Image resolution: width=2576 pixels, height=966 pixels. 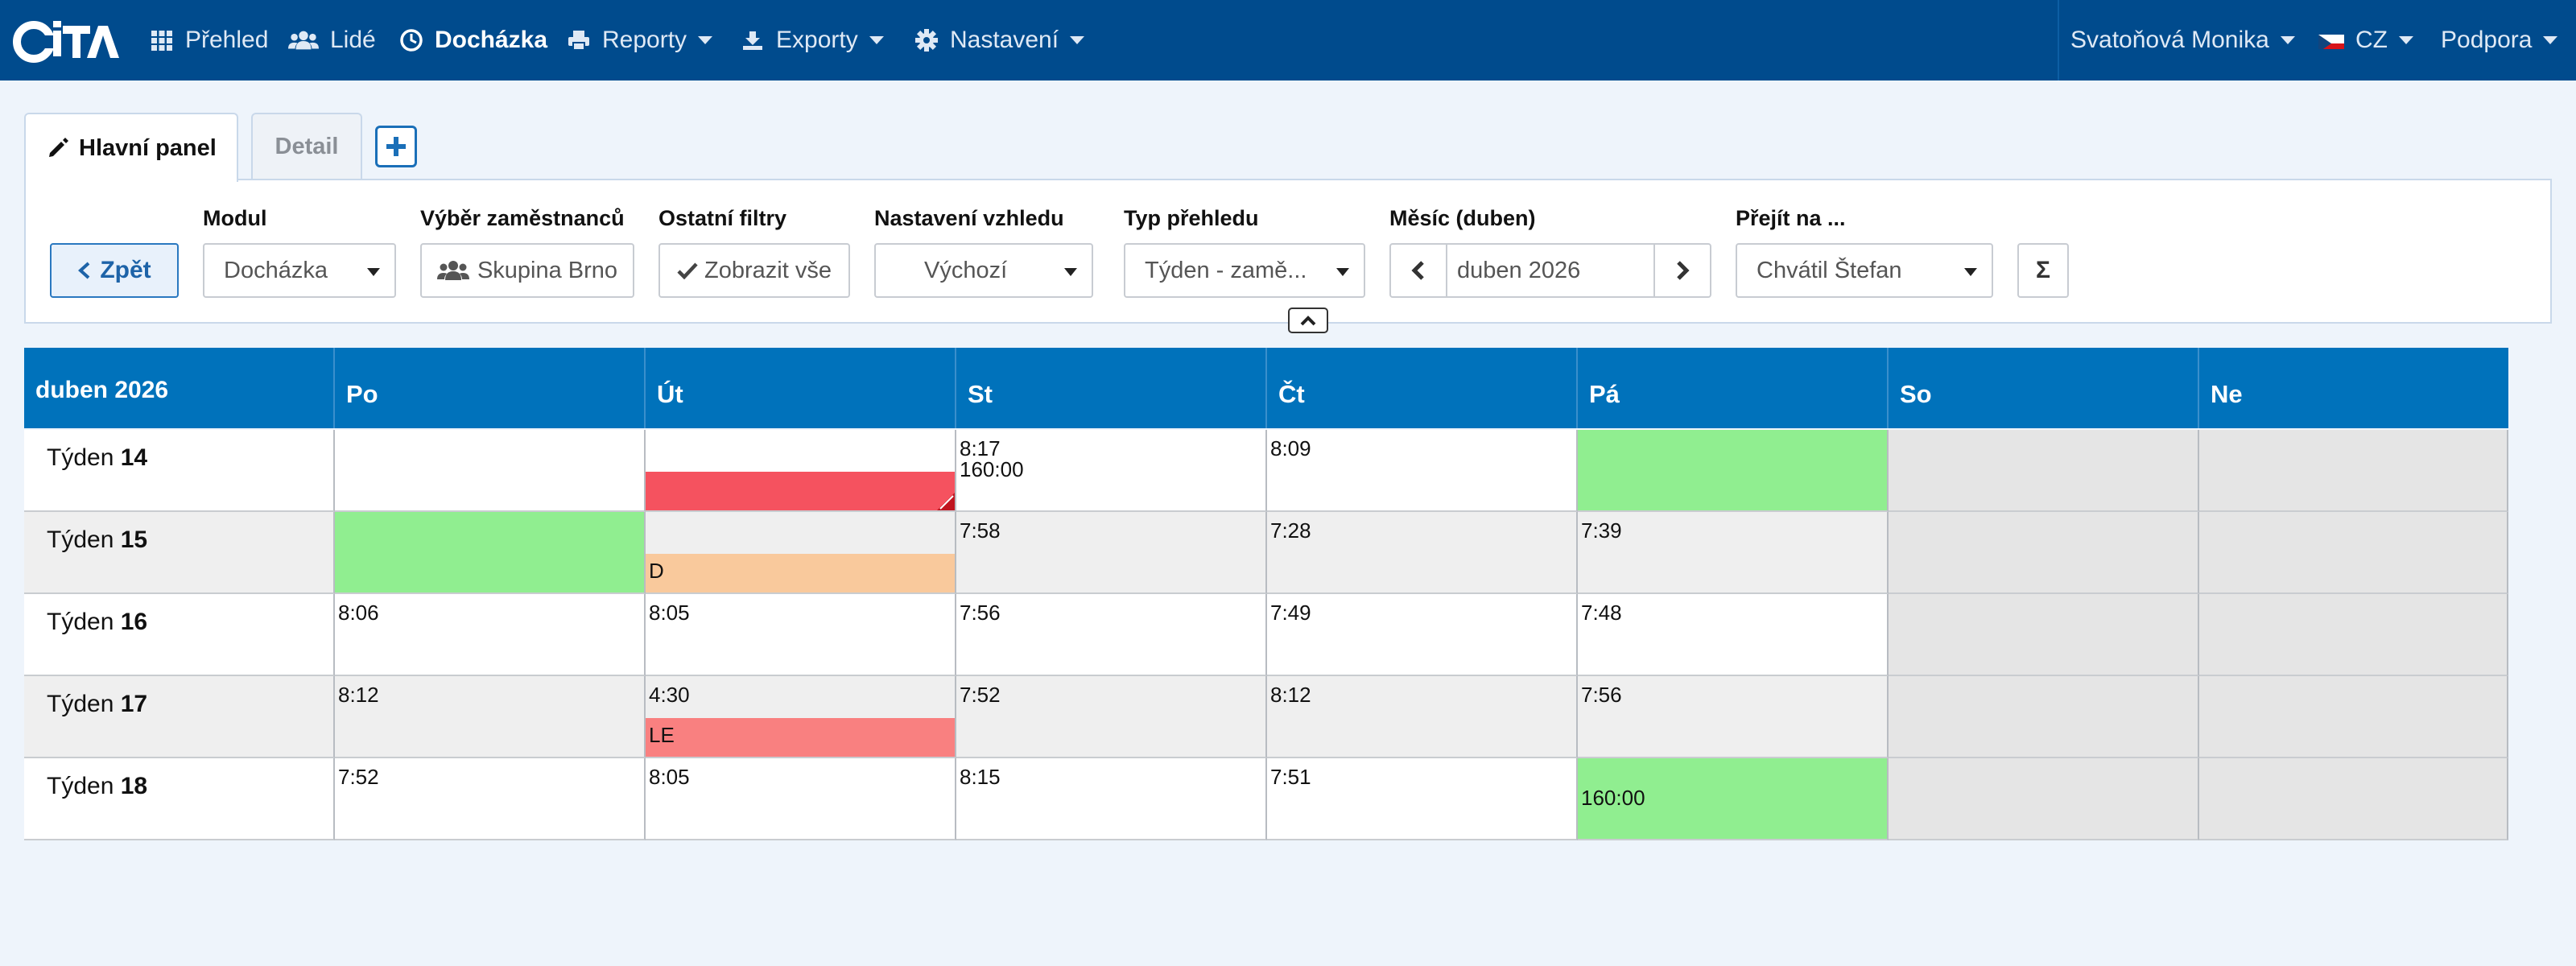 I want to click on chevron-up-icon, so click(x=1308, y=321).